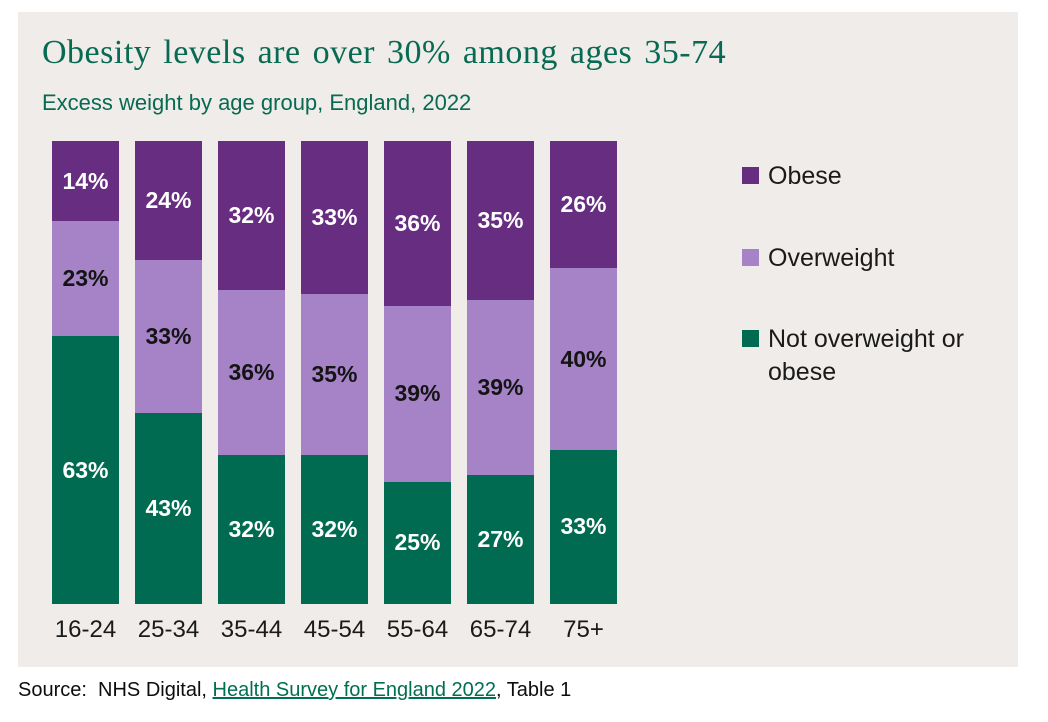  What do you see at coordinates (805, 176) in the screenshot?
I see `legend-label: Obese` at bounding box center [805, 176].